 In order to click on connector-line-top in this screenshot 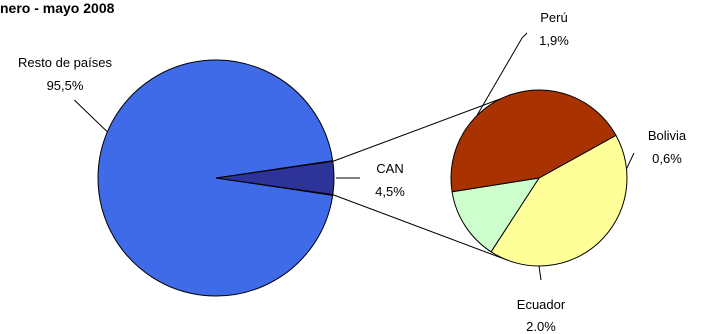, I will do `click(416, 130)`.